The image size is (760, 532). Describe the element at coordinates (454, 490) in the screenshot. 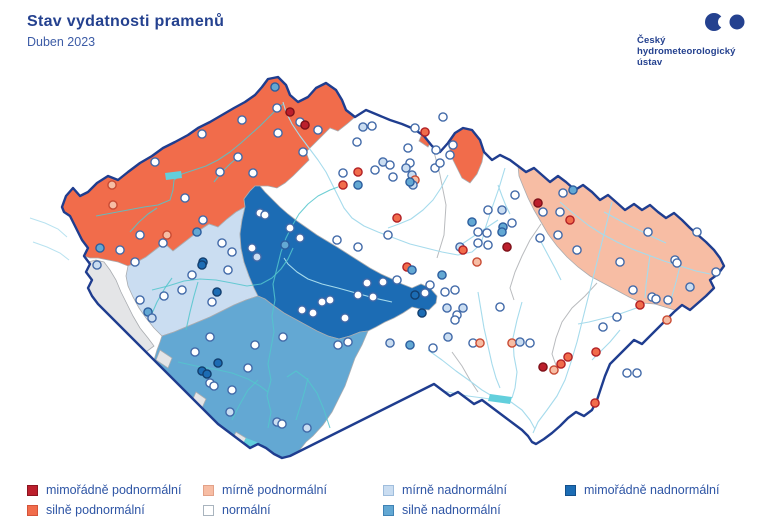

I see `legend-label: mírně nadnormální` at that location.